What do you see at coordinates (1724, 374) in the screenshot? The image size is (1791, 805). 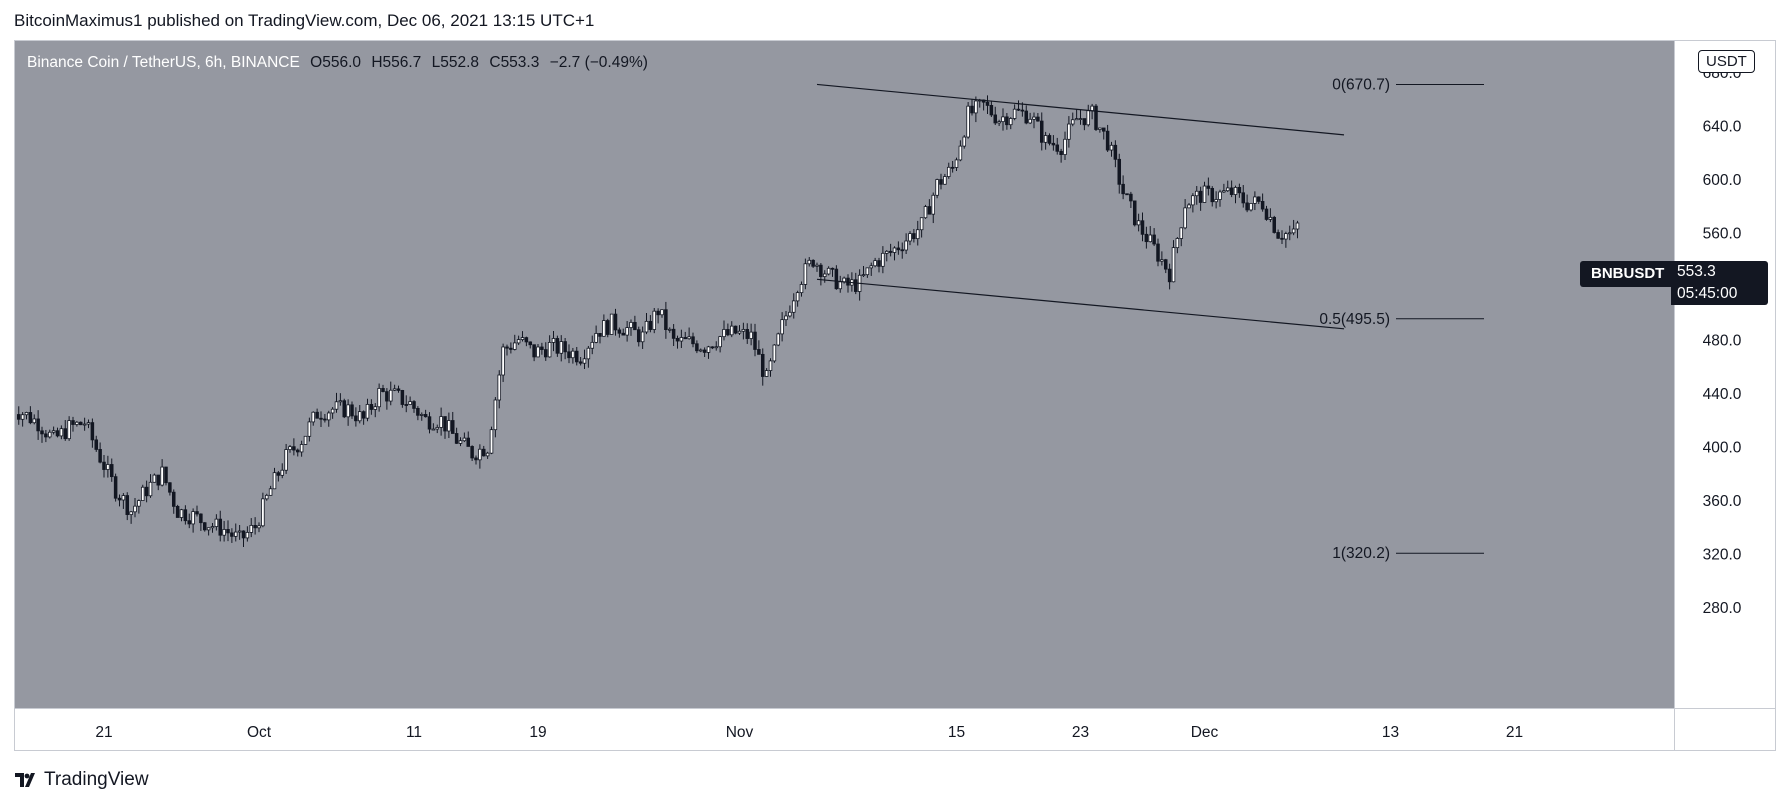 I see `price-scale` at bounding box center [1724, 374].